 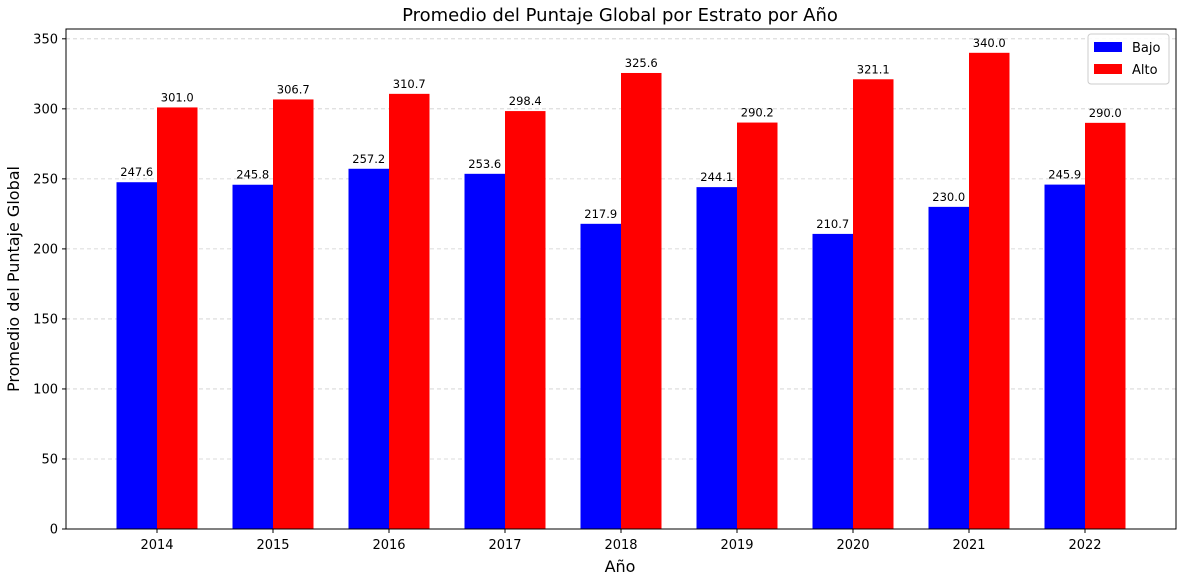 What do you see at coordinates (948, 197) in the screenshot?
I see `data-label-bajo-2021: 230.0` at bounding box center [948, 197].